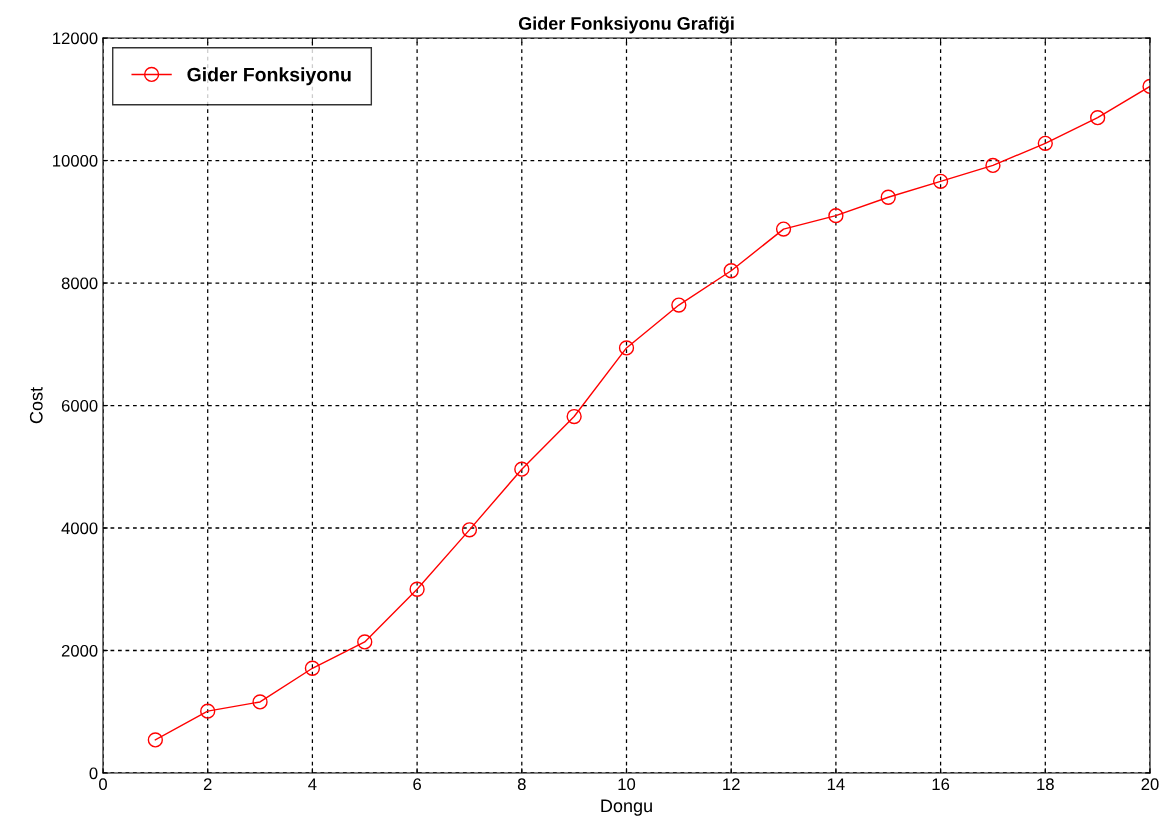  I want to click on y-axis-title: Cost, so click(36, 405).